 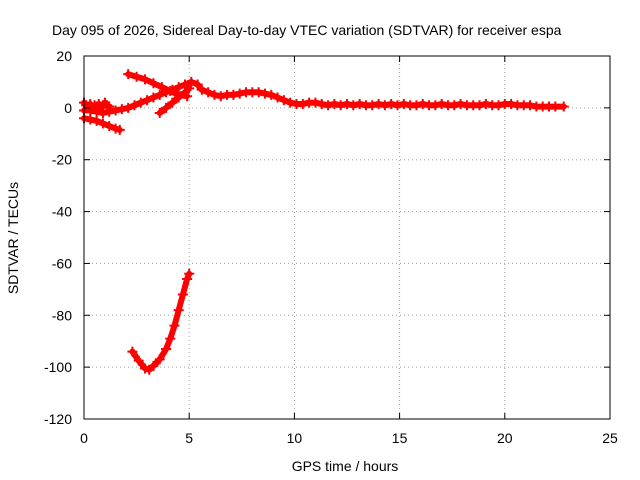 I want to click on x-tick-label: 25, so click(x=610, y=438).